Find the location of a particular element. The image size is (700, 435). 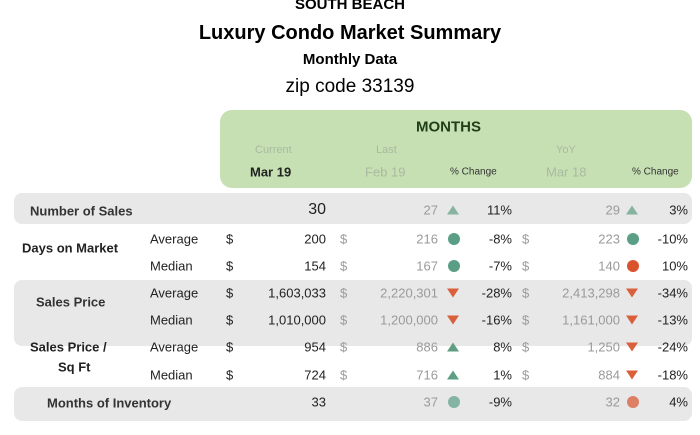

yoy-pct-change: -24% is located at coordinates (672, 347).